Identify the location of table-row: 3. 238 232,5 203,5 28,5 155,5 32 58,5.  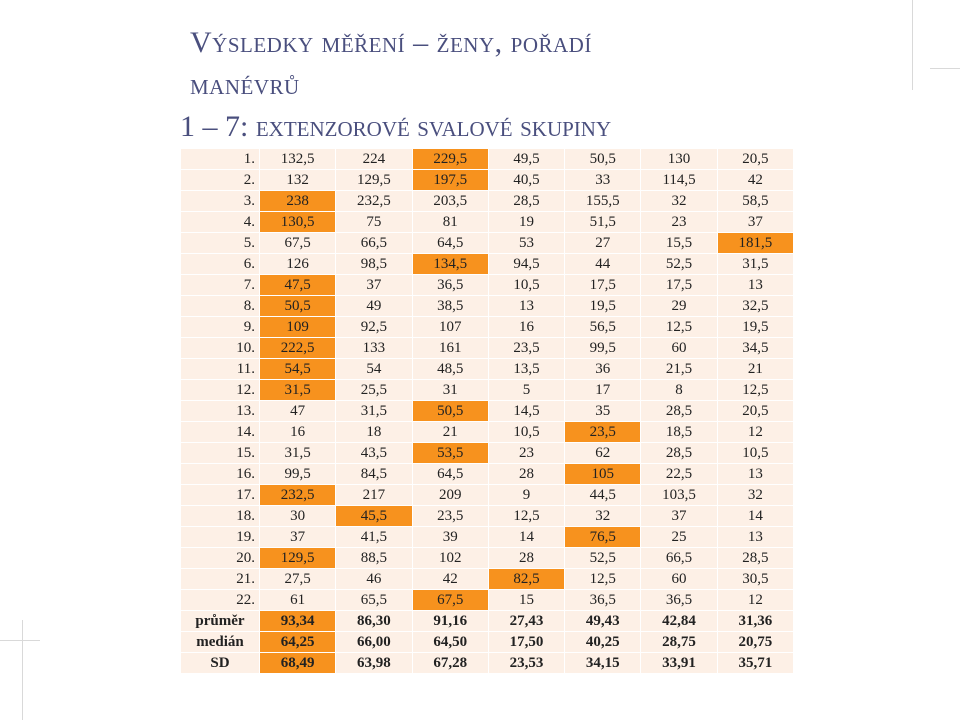
(487, 201).